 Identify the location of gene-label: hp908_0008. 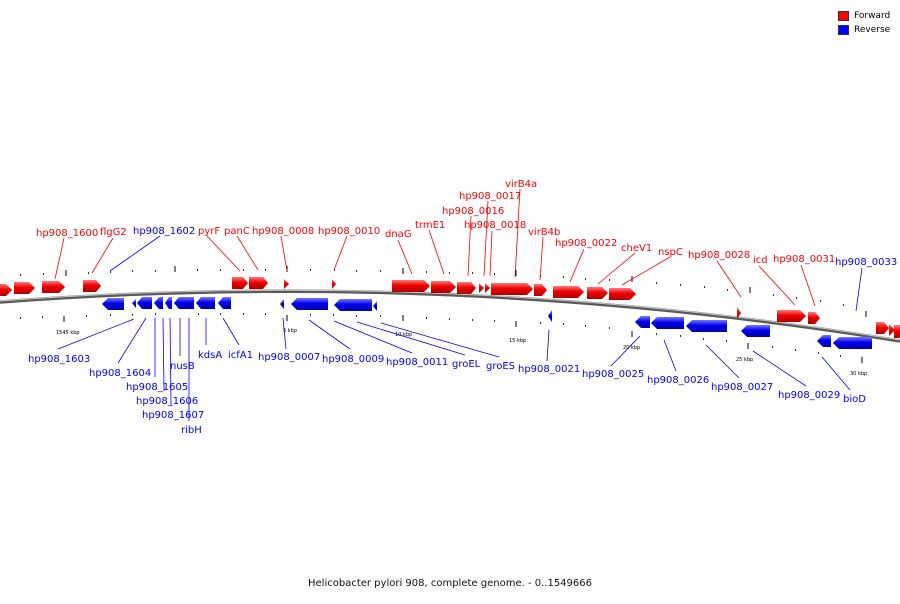
(283, 231).